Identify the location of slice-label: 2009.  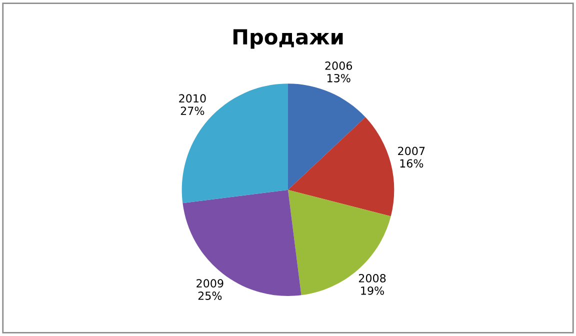
(210, 283).